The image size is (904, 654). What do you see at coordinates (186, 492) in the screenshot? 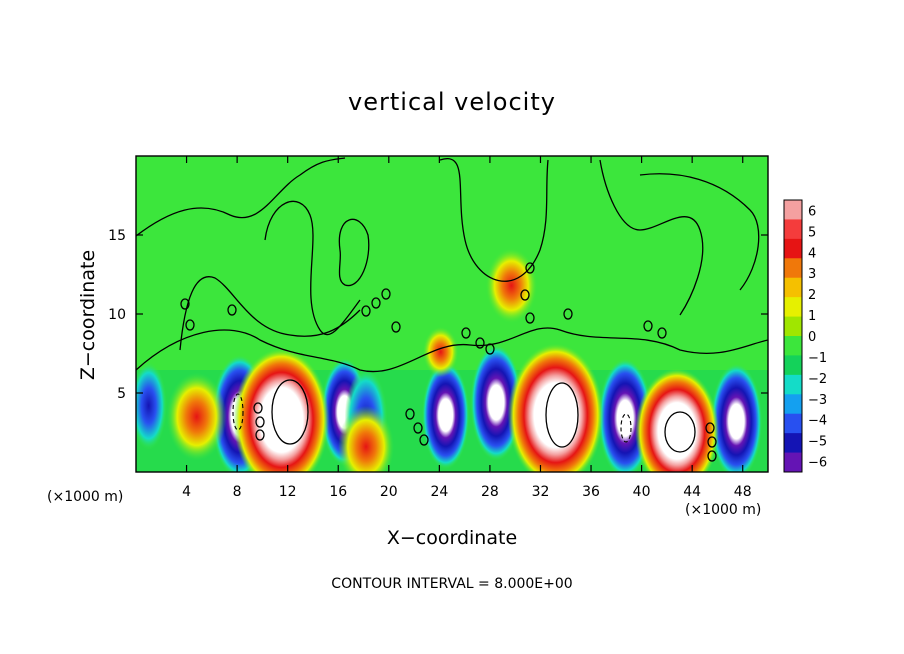
I see `x-tick-label: 4` at bounding box center [186, 492].